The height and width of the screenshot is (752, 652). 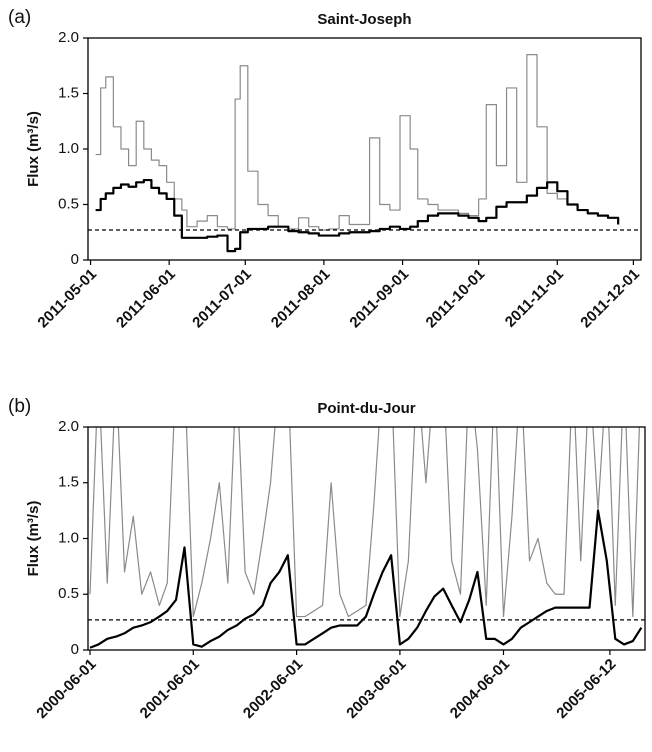 What do you see at coordinates (586, 689) in the screenshot?
I see `x-tick-label: 2005-06-12` at bounding box center [586, 689].